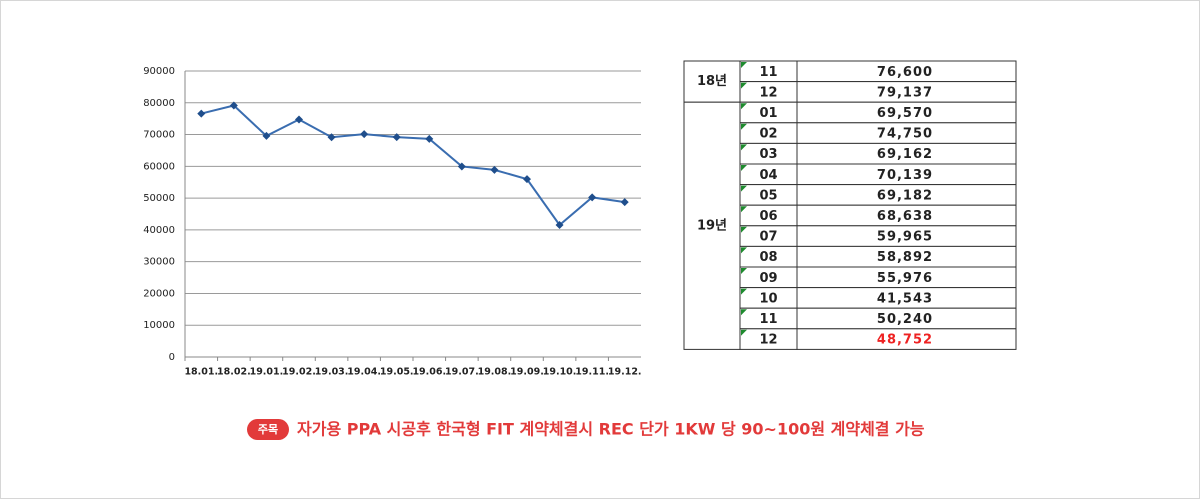 The width and height of the screenshot is (1200, 499). Describe the element at coordinates (159, 71) in the screenshot. I see `y-tick-label: 90000` at that location.